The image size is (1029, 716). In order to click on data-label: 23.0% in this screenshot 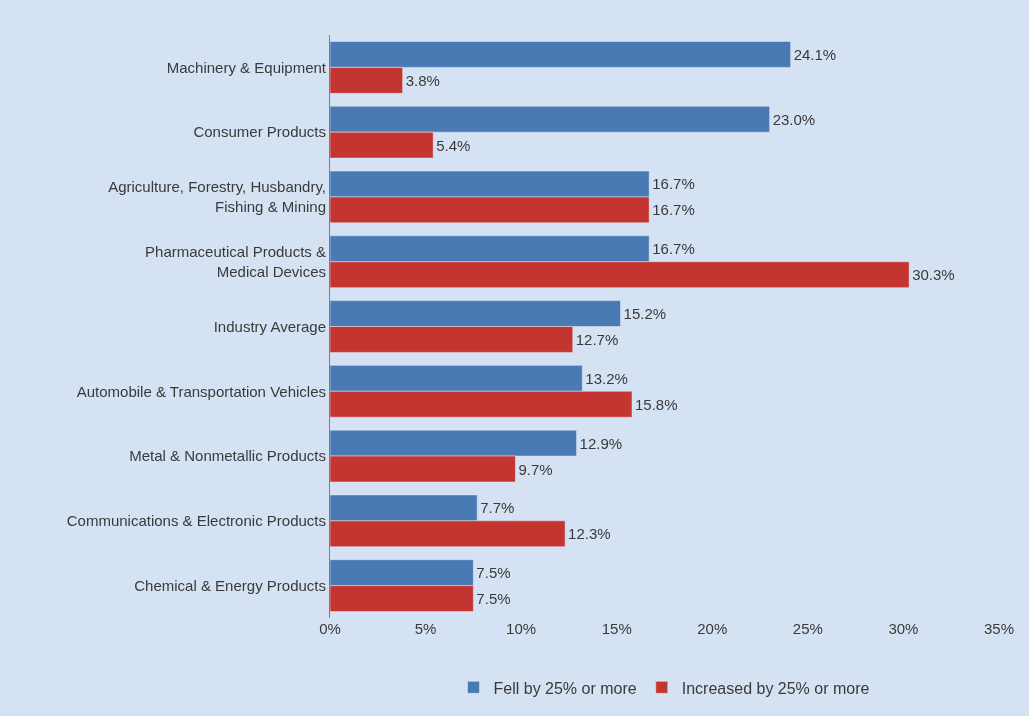, I will do `click(794, 119)`.